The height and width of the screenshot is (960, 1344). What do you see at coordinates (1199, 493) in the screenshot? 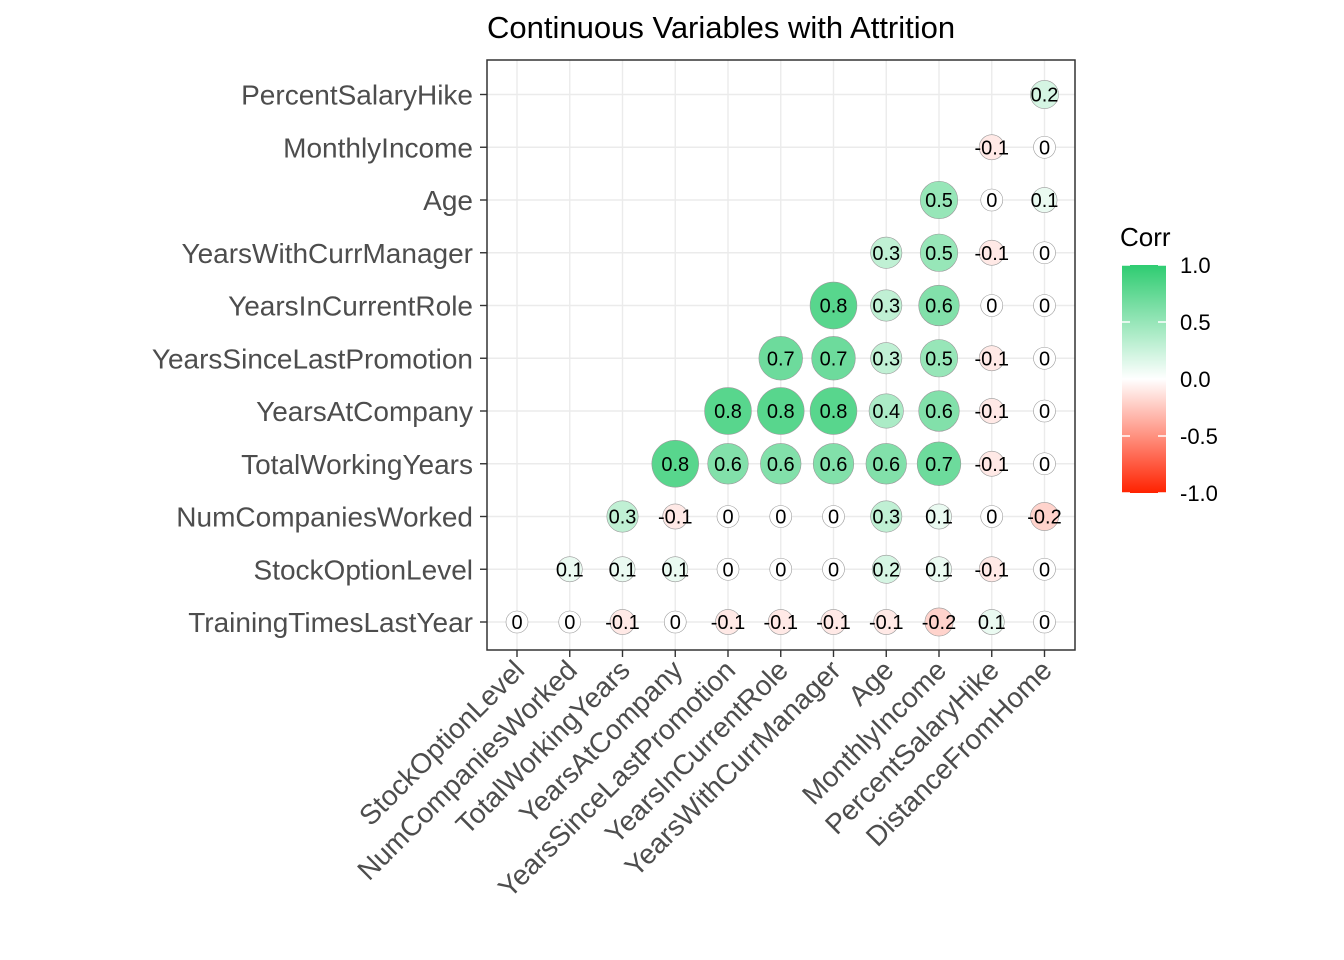
I see `legend-tick-label: -1.0` at bounding box center [1199, 493].